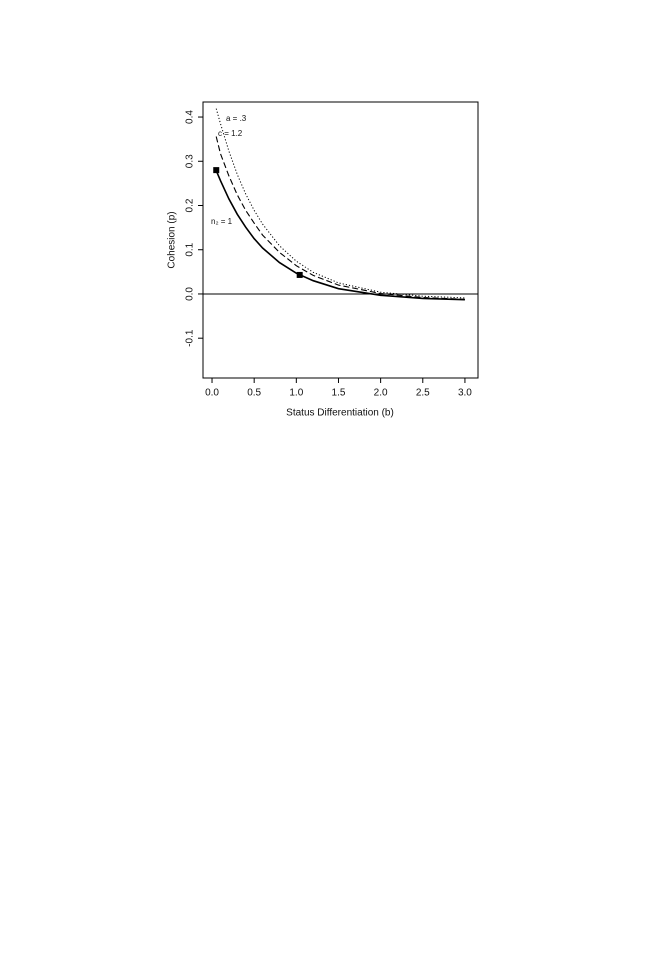 Image resolution: width=648 pixels, height=972 pixels. I want to click on x-tick-label: 3.0, so click(465, 393).